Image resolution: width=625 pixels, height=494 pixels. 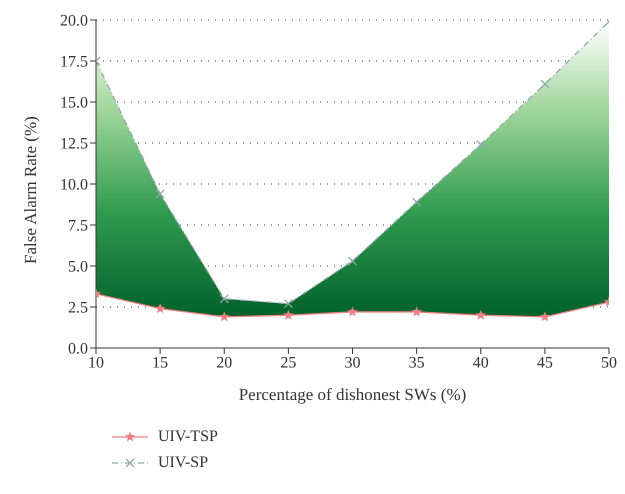 What do you see at coordinates (188, 437) in the screenshot?
I see `legend-label: UIV-TSP` at bounding box center [188, 437].